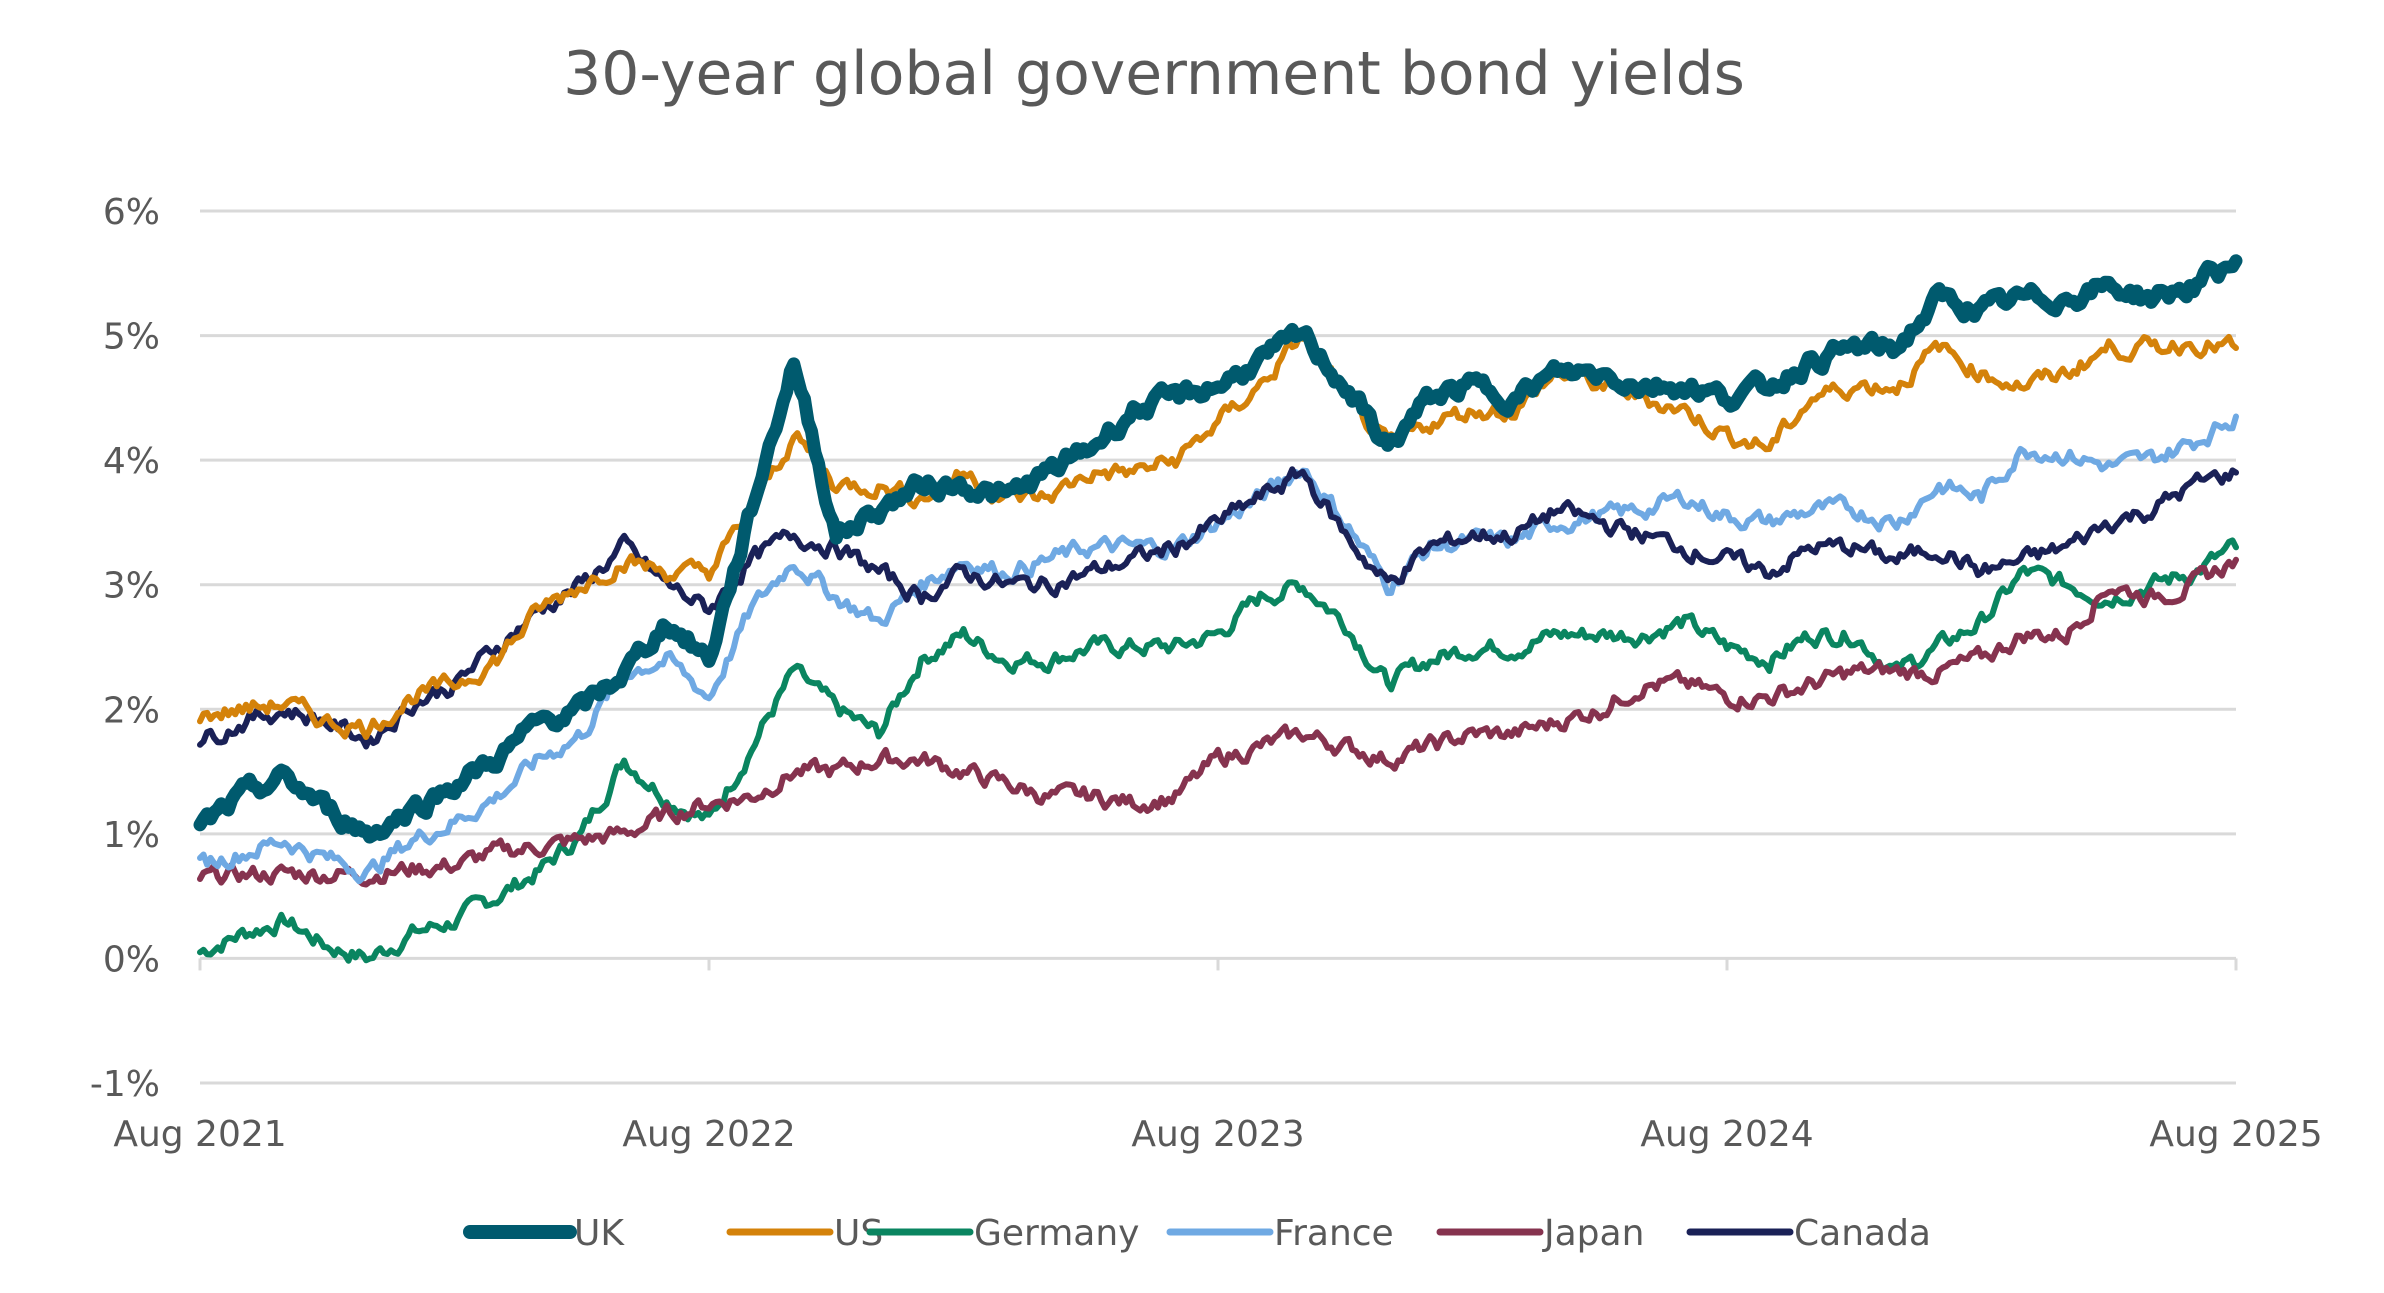 The width and height of the screenshot is (2384, 1293). Describe the element at coordinates (1154, 74) in the screenshot. I see `chart-title: 30-year global government bond yields` at that location.